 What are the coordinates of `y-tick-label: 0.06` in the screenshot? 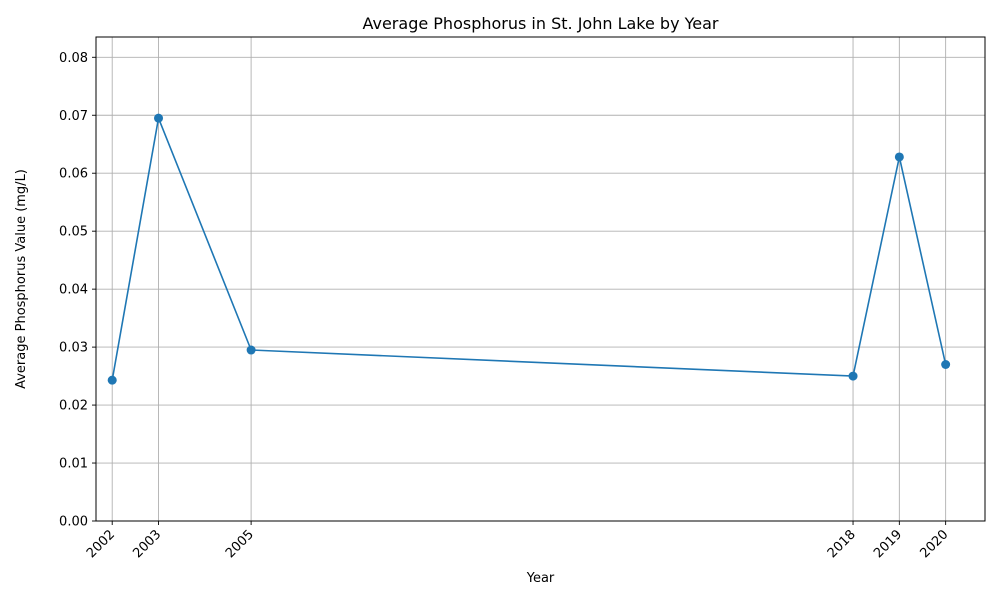 It's located at (73, 174).